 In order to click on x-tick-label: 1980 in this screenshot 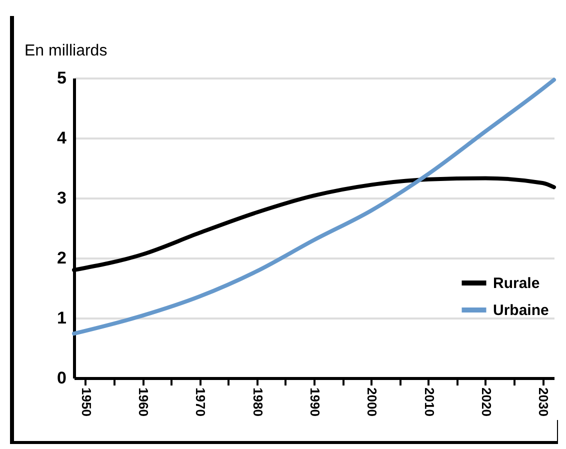, I will do `click(258, 402)`.